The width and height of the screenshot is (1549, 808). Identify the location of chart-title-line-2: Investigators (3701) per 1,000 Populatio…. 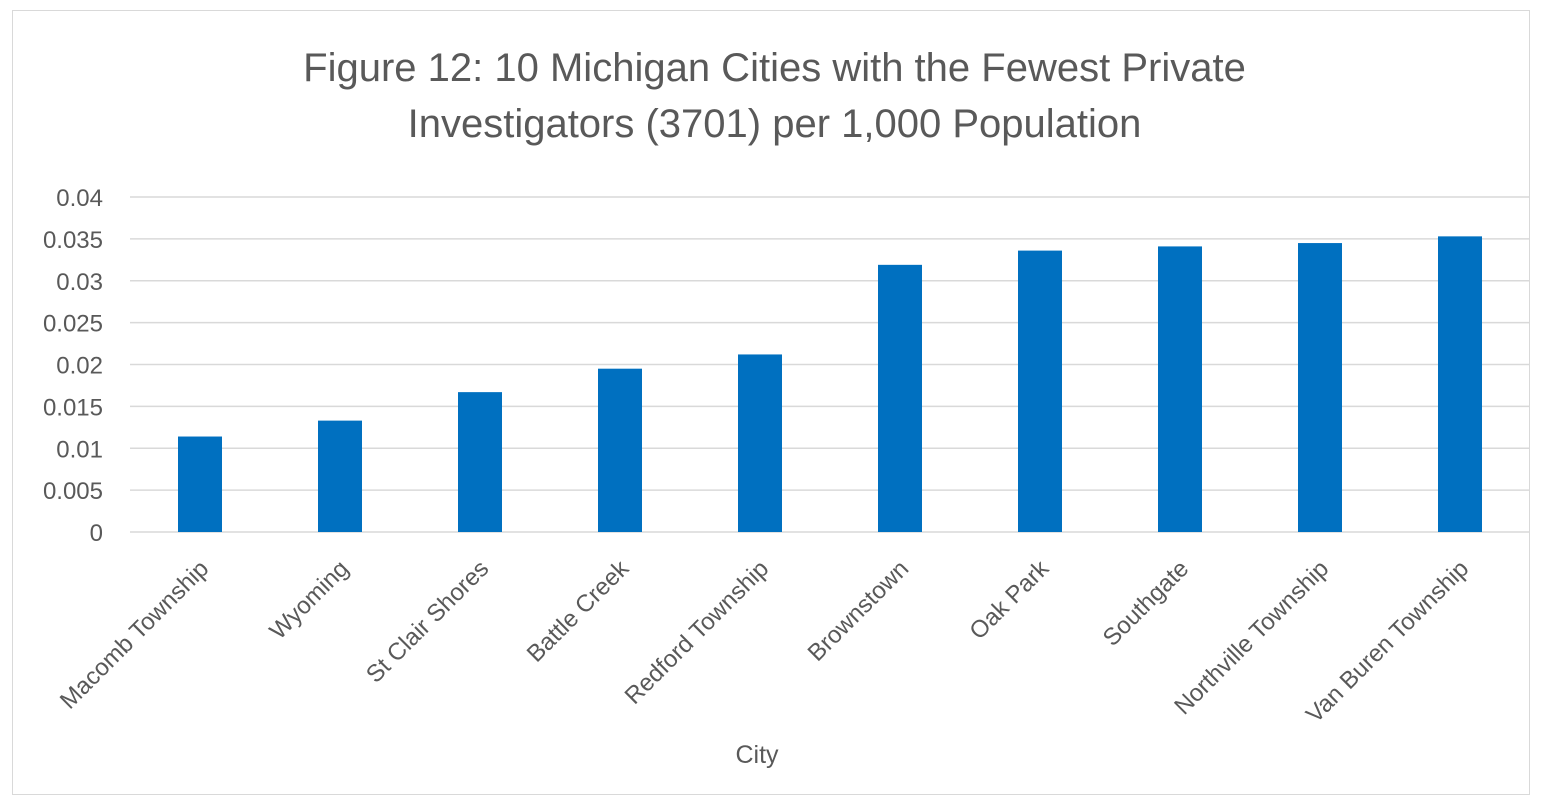
(774, 124).